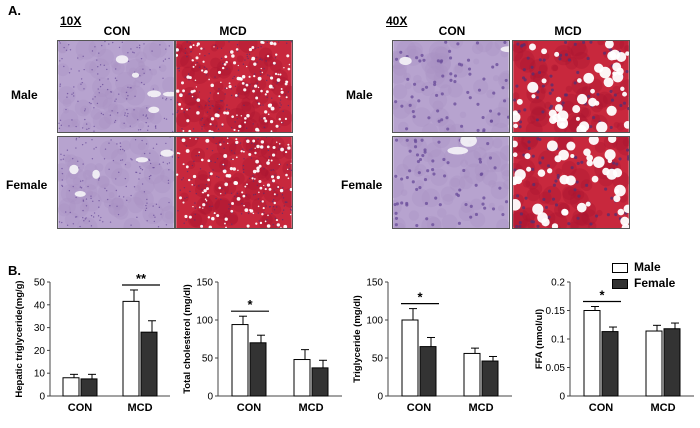 The height and width of the screenshot is (428, 700). I want to click on magnification-10x-label: 10X, so click(71, 21).